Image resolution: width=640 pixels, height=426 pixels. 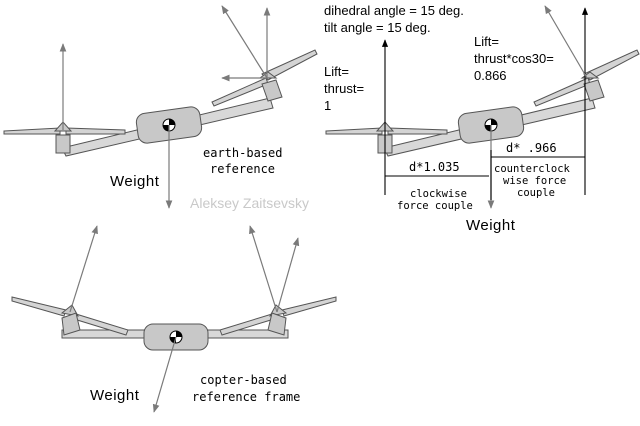 What do you see at coordinates (327, 105) in the screenshot?
I see `left-lift-label-3: 1` at bounding box center [327, 105].